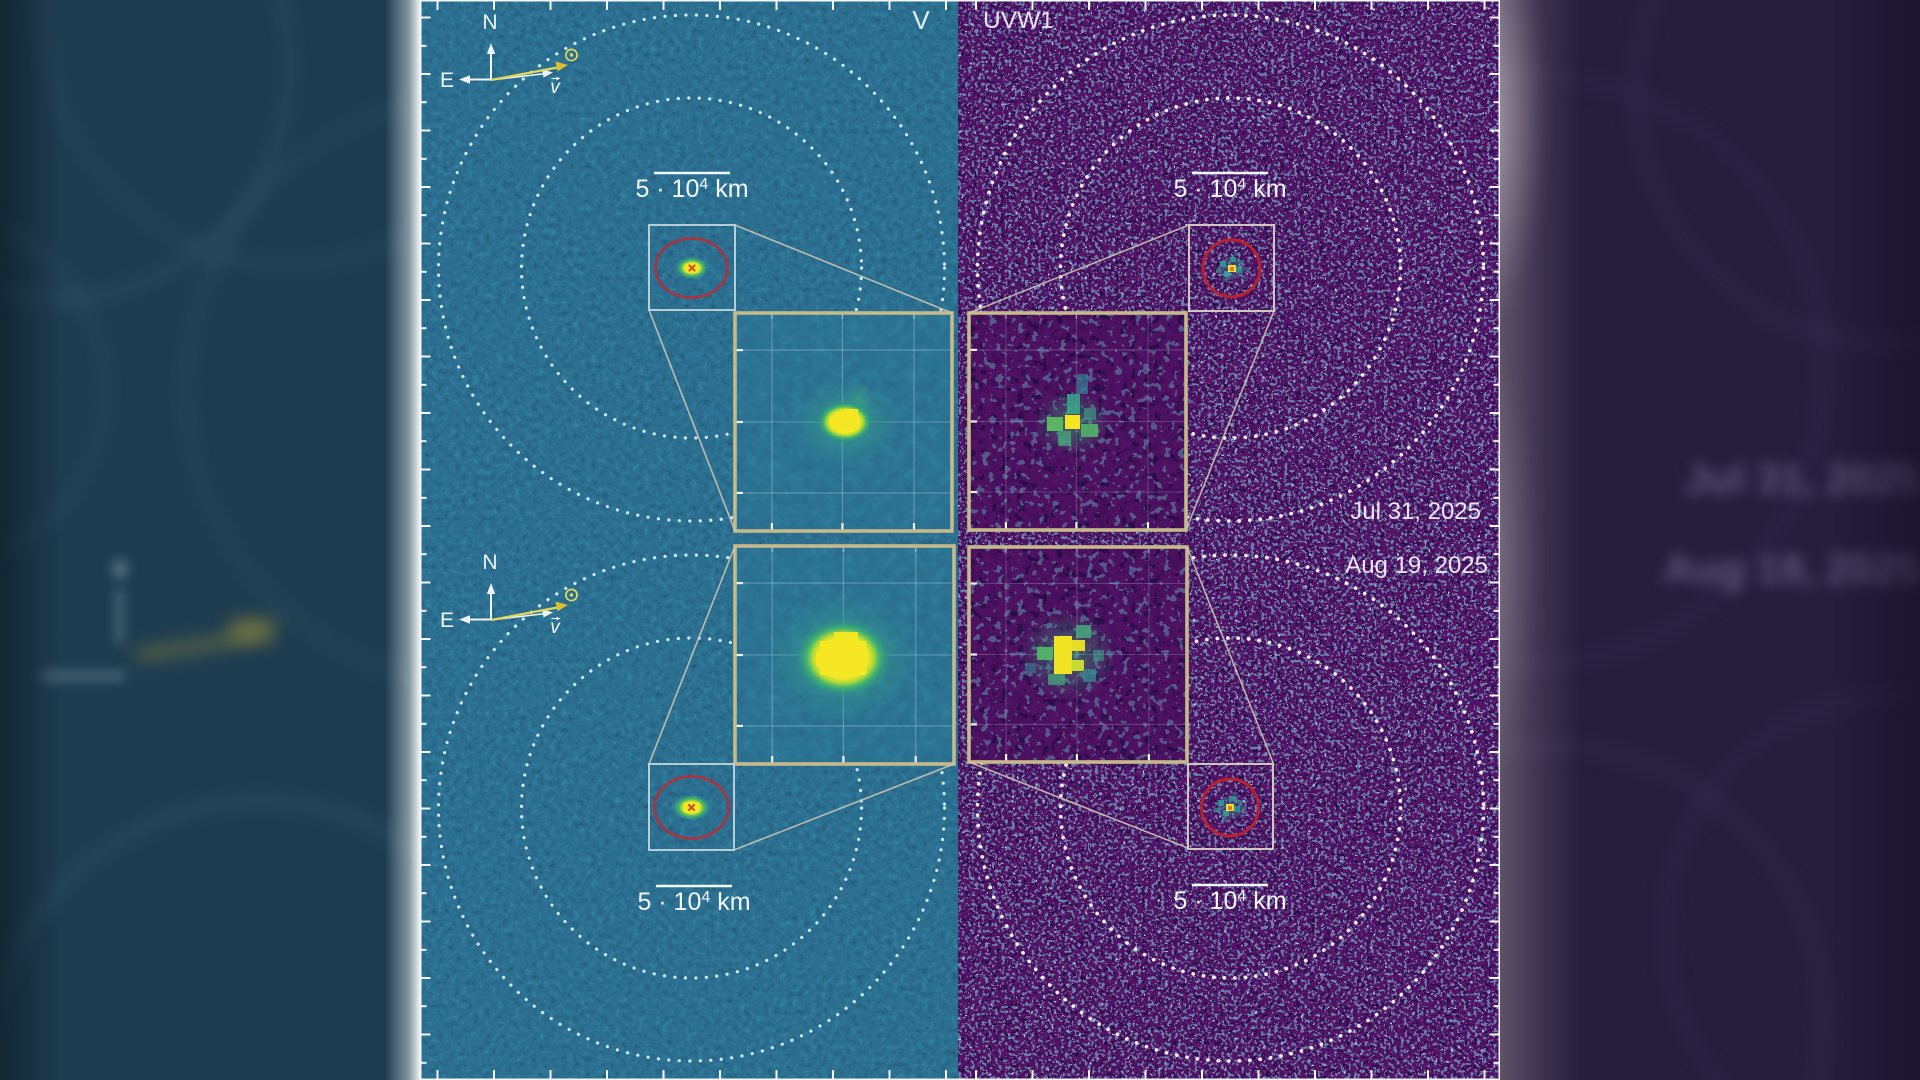 The image size is (1920, 1080). What do you see at coordinates (1018, 20) in the screenshot?
I see `svg-text: UVW1` at bounding box center [1018, 20].